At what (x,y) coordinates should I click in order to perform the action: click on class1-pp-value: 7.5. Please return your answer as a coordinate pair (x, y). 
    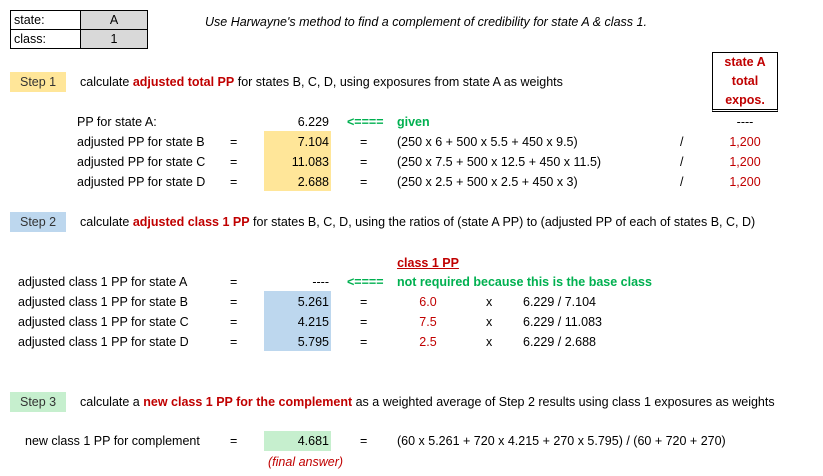
    Looking at the image, I should click on (428, 322).